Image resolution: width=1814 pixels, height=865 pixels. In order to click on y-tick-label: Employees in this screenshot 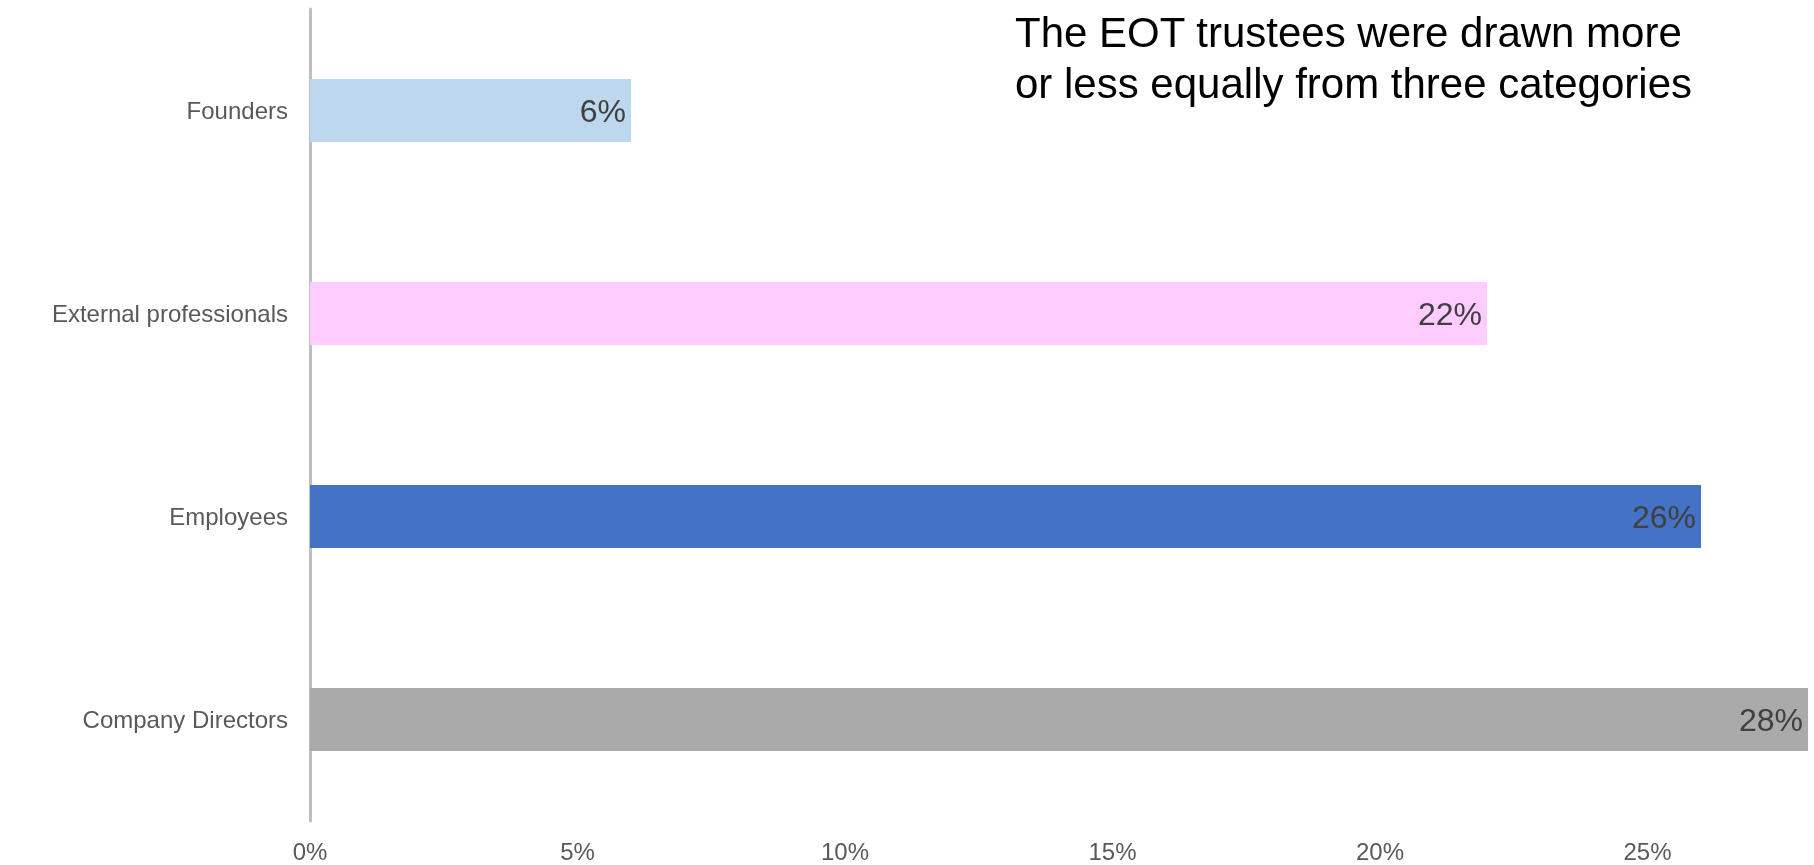, I will do `click(228, 516)`.